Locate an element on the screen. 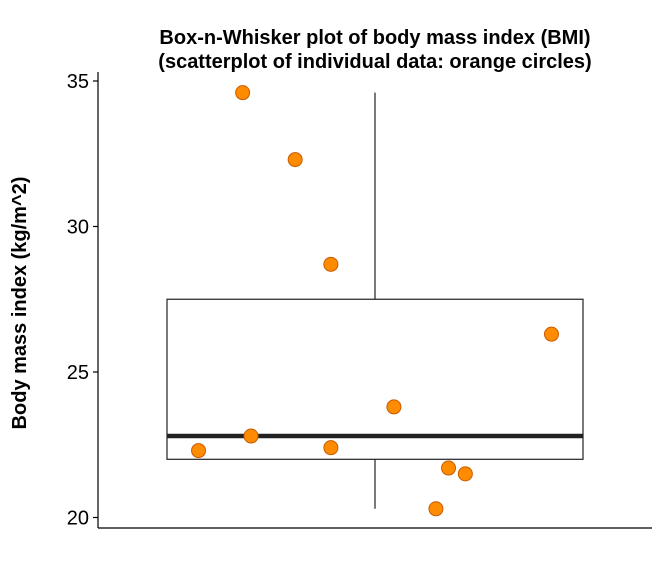 The image size is (672, 576). y-tick-label: 25 is located at coordinates (78, 373).